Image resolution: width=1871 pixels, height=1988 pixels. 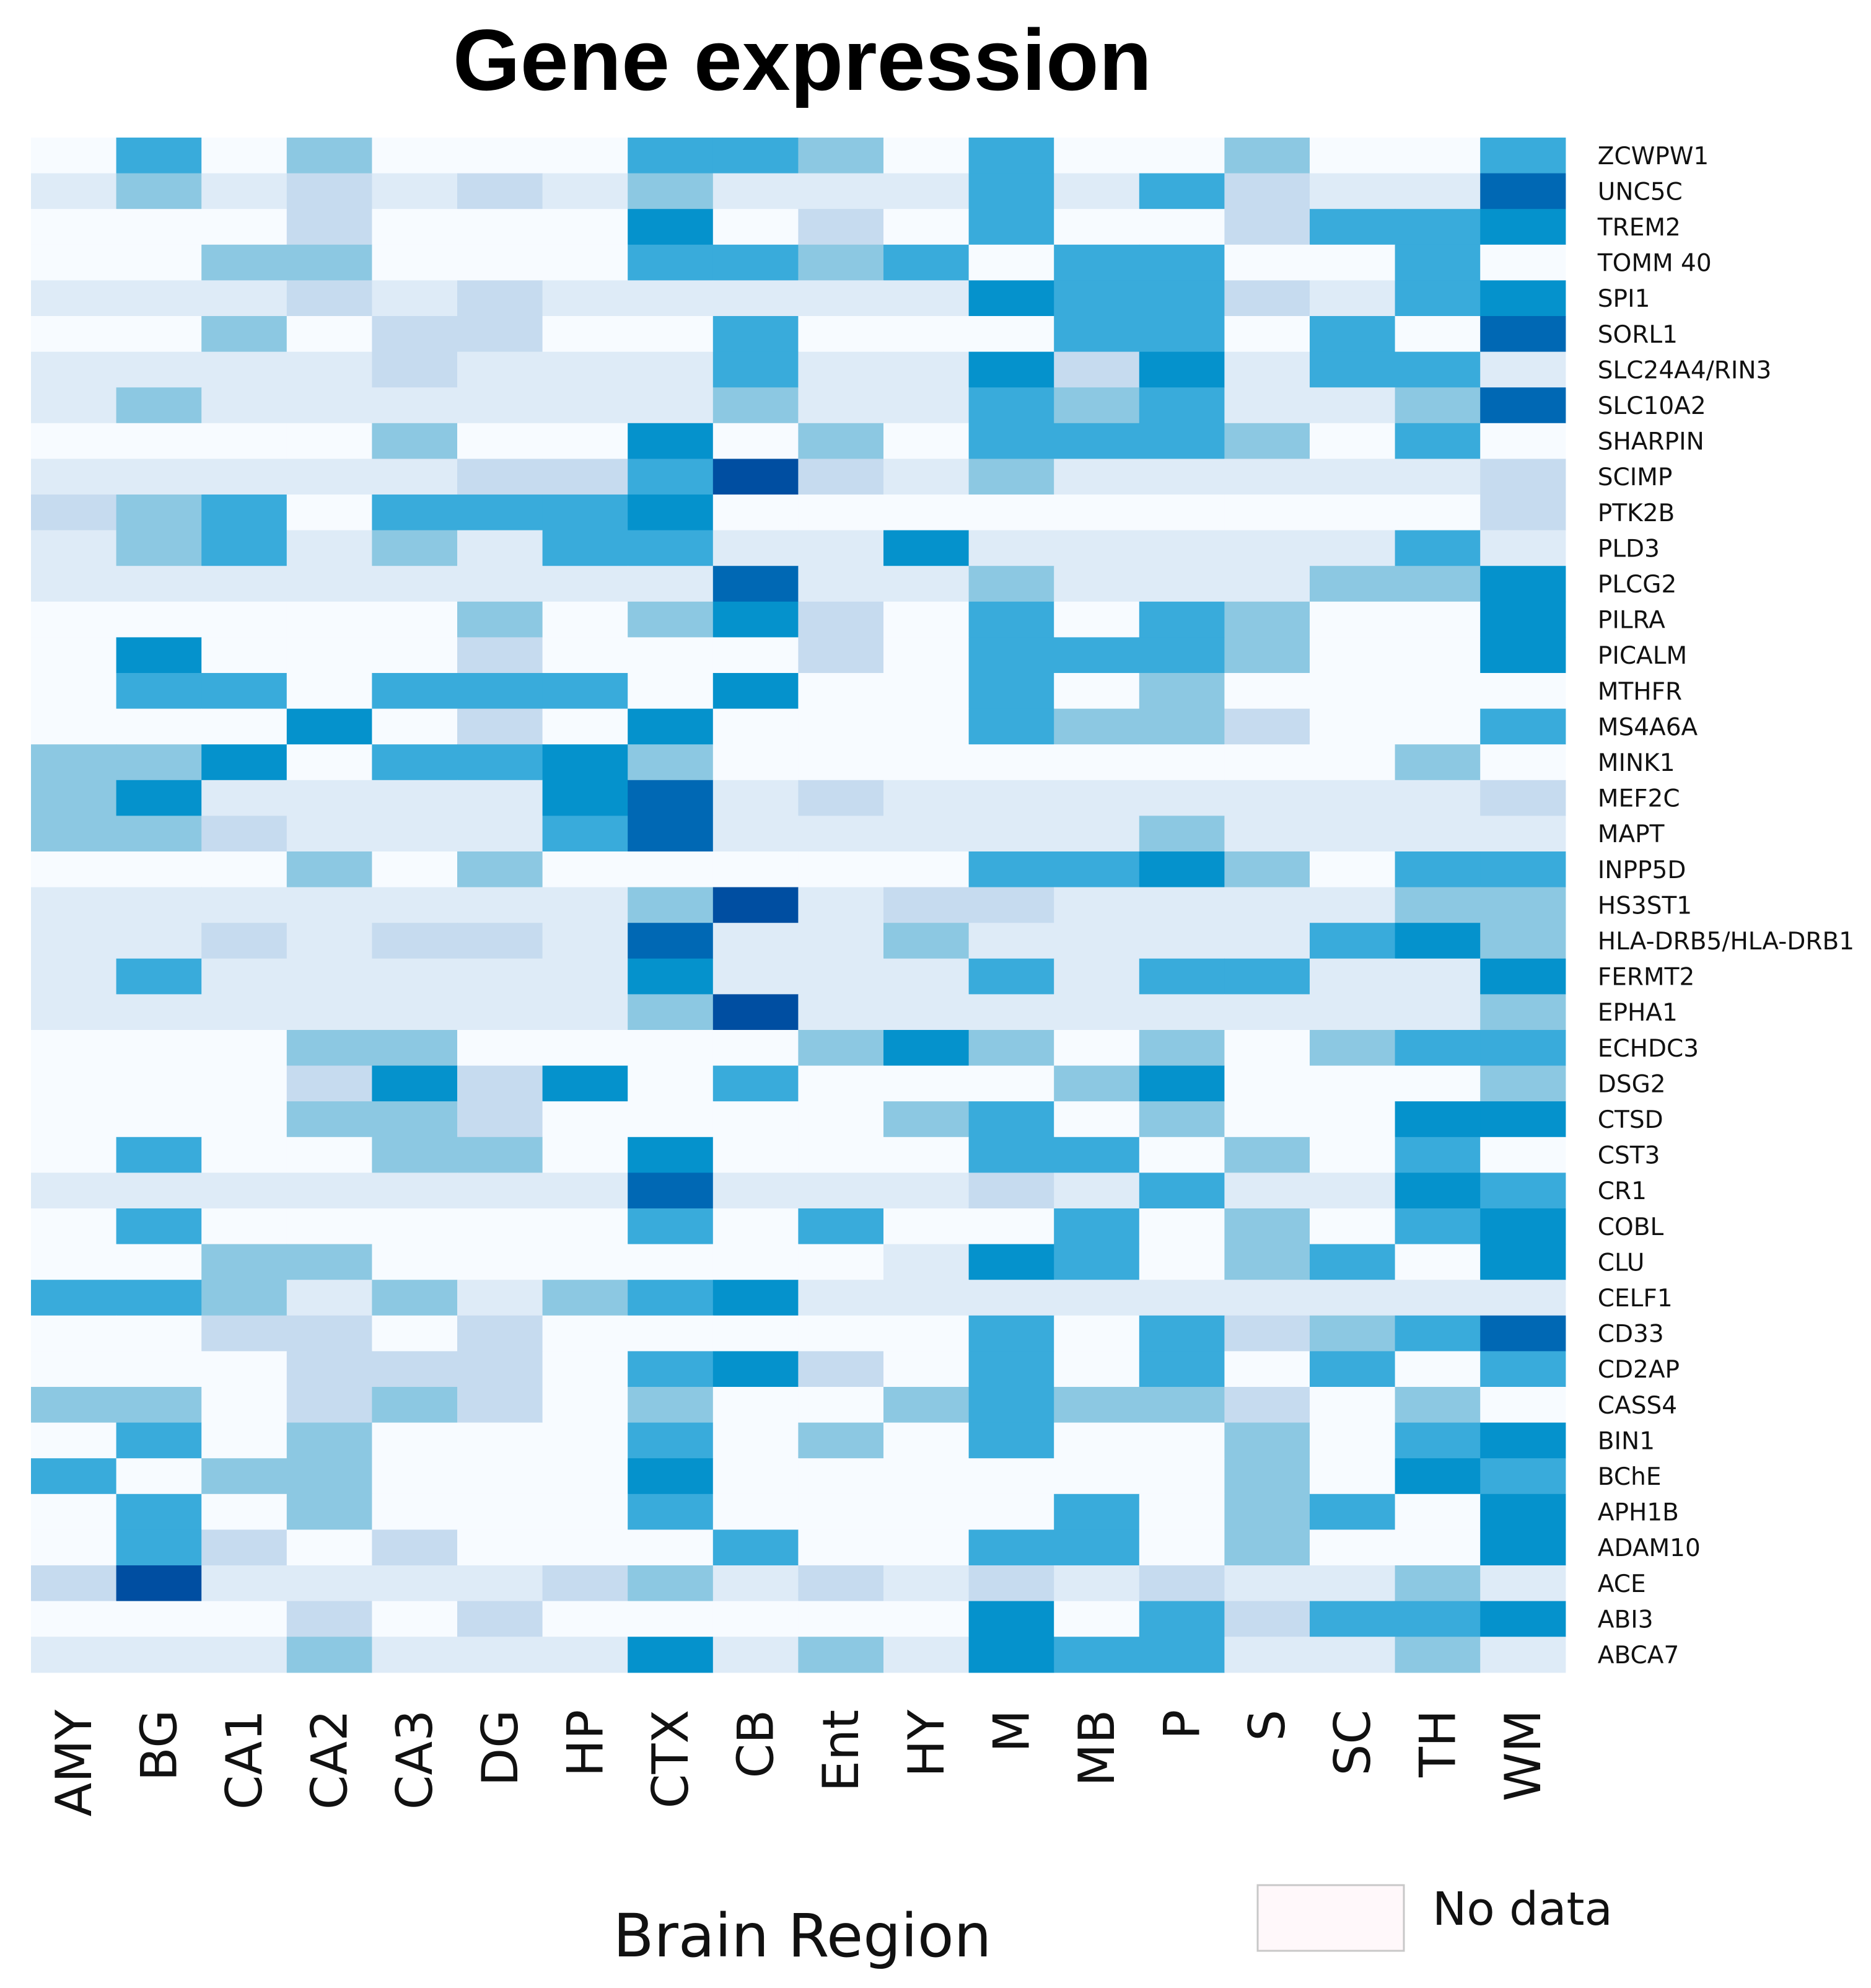 What do you see at coordinates (1353, 1547) in the screenshot?
I see `heatmap-cell-adam10-sc` at bounding box center [1353, 1547].